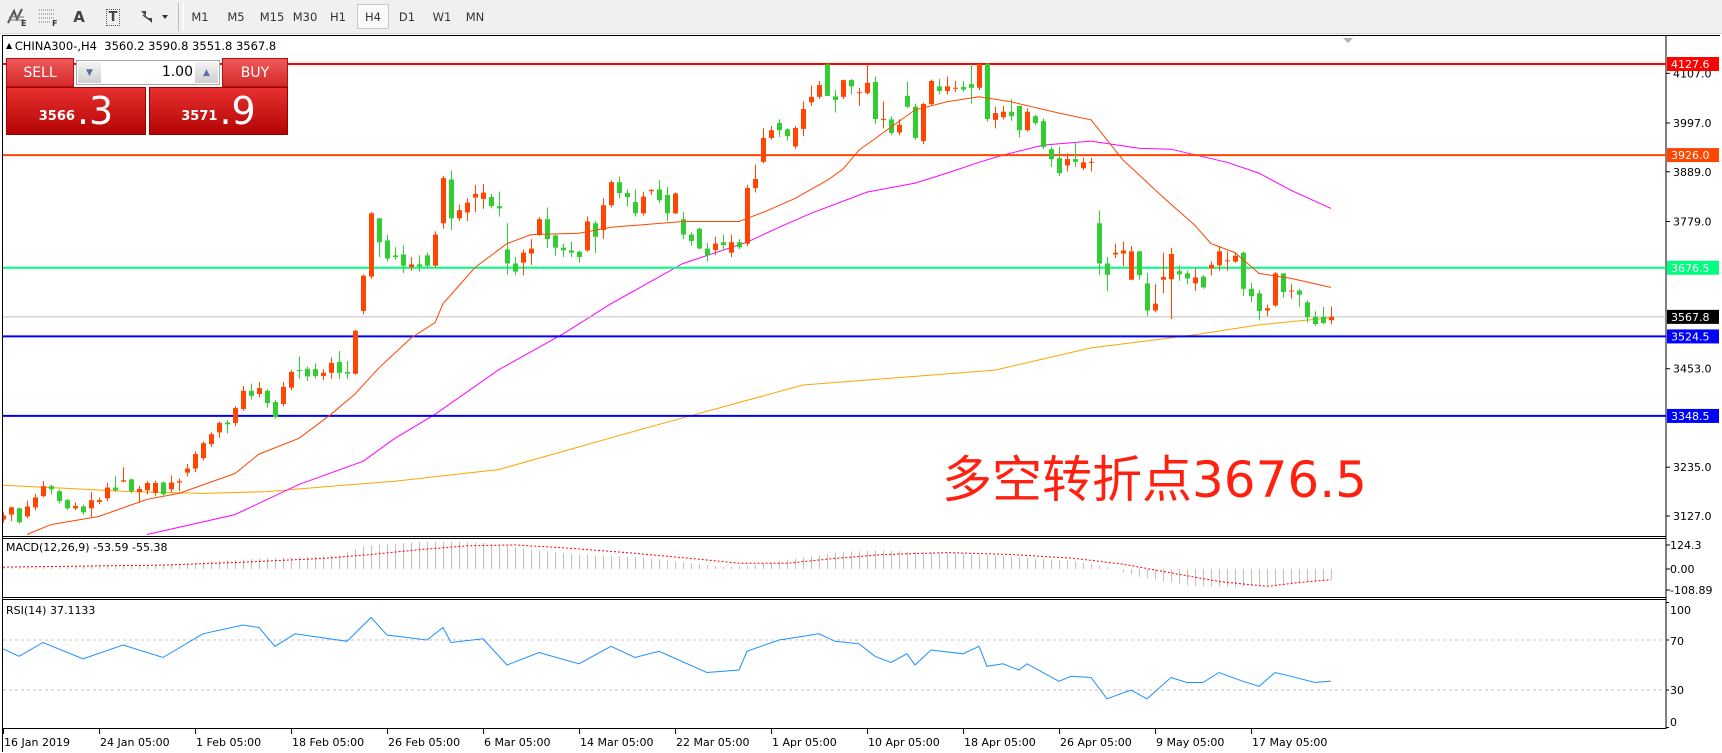  What do you see at coordinates (904, 742) in the screenshot?
I see `time-axis-label: 10 Apr 05:00` at bounding box center [904, 742].